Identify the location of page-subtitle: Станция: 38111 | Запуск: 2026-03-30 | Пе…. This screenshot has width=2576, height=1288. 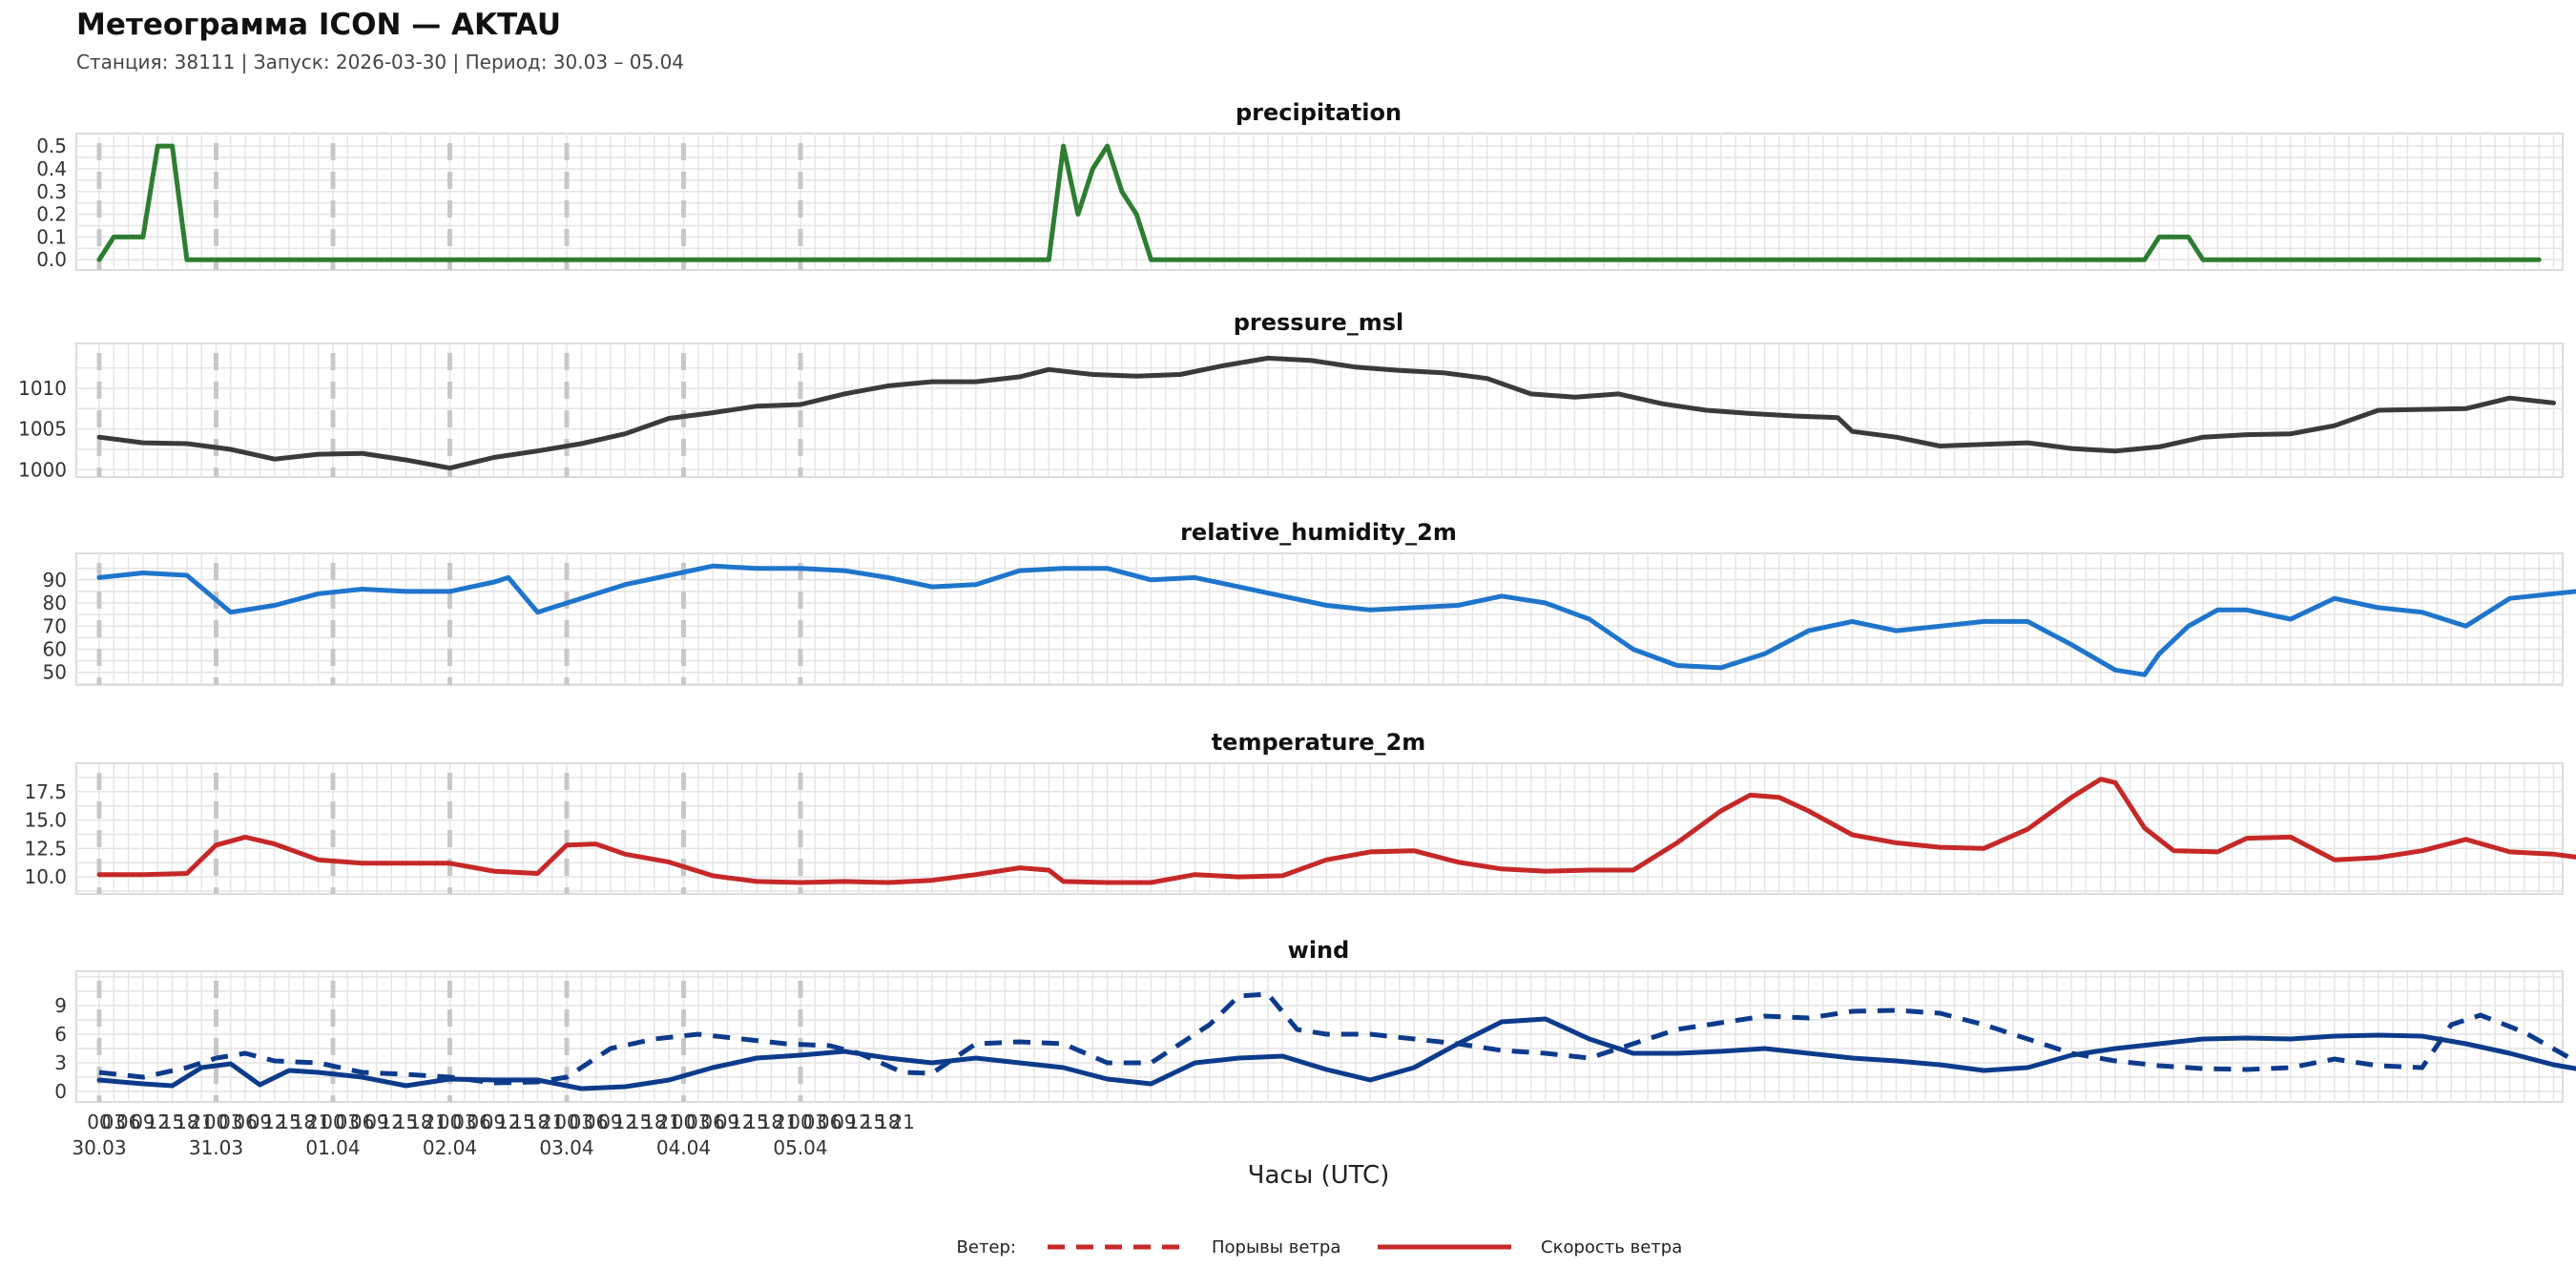
(380, 62).